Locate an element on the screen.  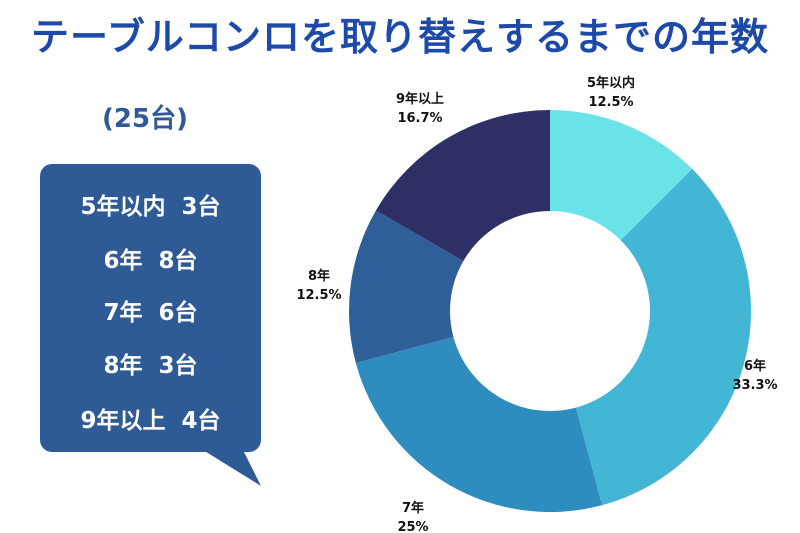
chart-title: テーブルコンロを取り替えするまでの年数 is located at coordinates (400, 37).